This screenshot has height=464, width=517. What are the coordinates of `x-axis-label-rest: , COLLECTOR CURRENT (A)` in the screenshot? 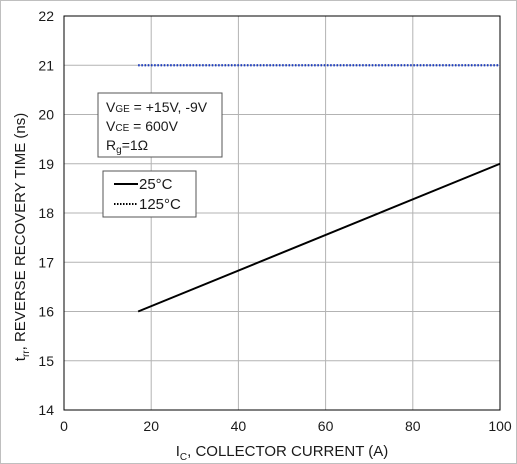 It's located at (287, 451).